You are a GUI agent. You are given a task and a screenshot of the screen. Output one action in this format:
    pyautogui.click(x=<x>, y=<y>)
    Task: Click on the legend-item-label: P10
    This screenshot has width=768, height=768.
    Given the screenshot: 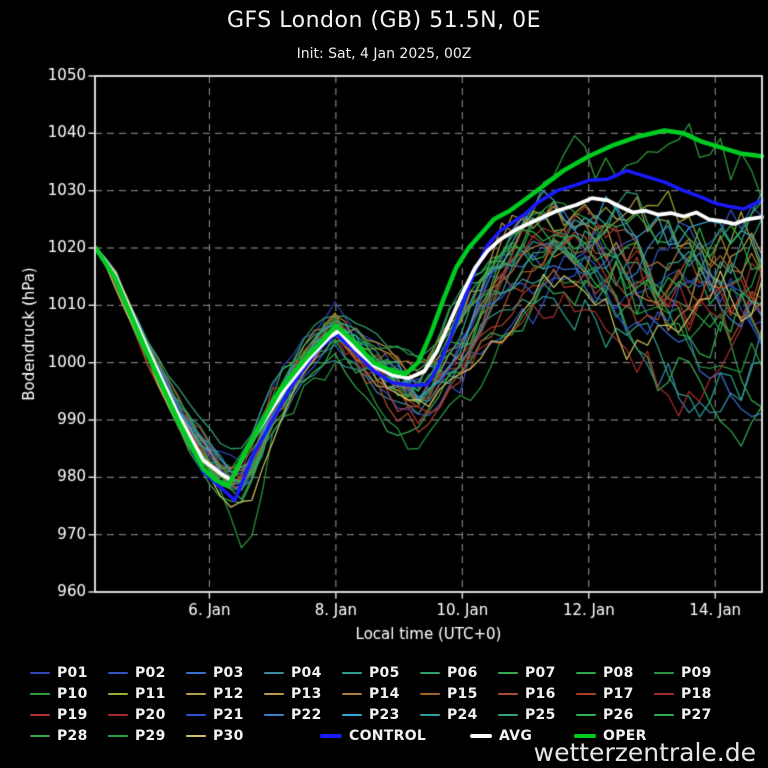 What is the action you would take?
    pyautogui.click(x=72, y=693)
    